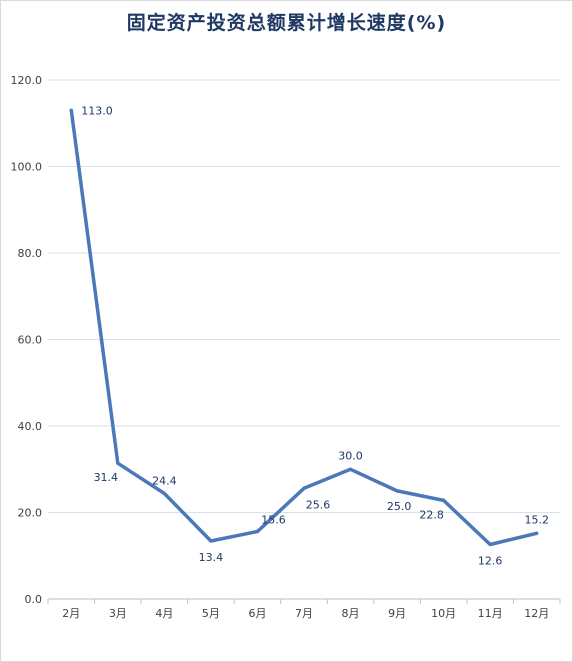  What do you see at coordinates (443, 613) in the screenshot?
I see `x-tick-label: 10月` at bounding box center [443, 613].